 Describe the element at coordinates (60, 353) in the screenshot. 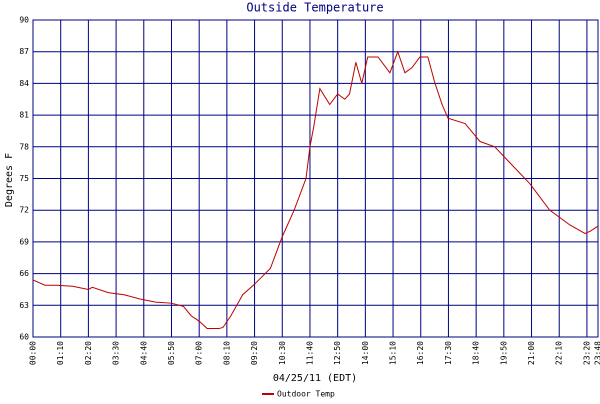

I see `x-tick-label: 01:10` at that location.